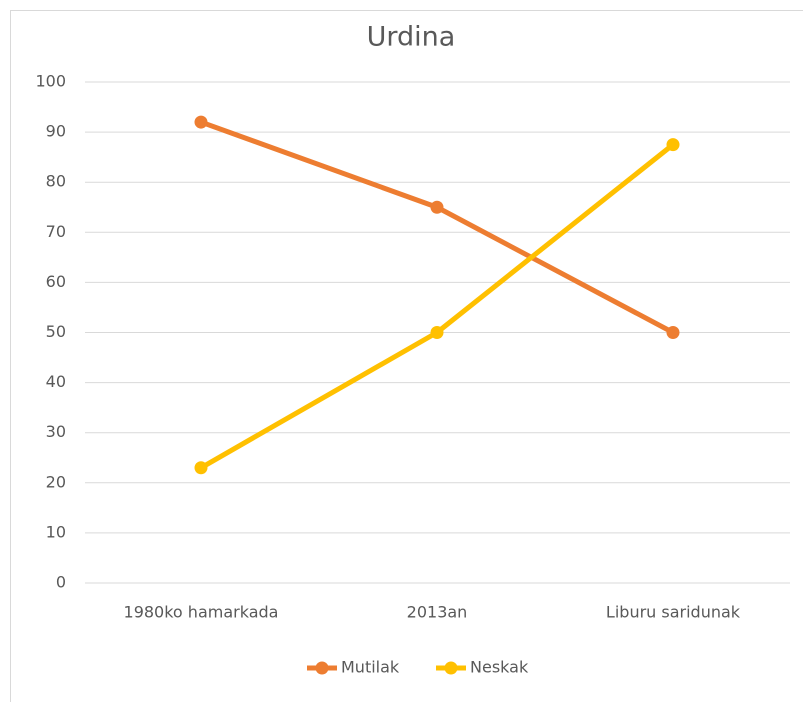 This screenshot has width=803, height=702. I want to click on y-tick-label: 30, so click(56, 431).